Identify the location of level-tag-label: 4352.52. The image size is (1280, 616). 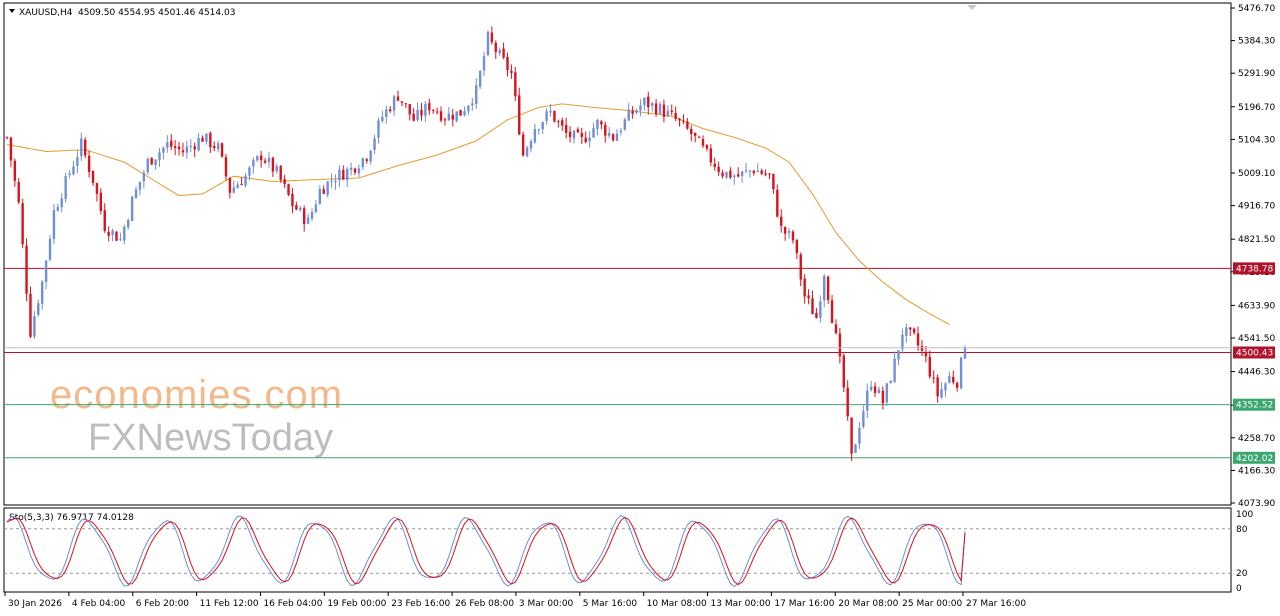
(1254, 406).